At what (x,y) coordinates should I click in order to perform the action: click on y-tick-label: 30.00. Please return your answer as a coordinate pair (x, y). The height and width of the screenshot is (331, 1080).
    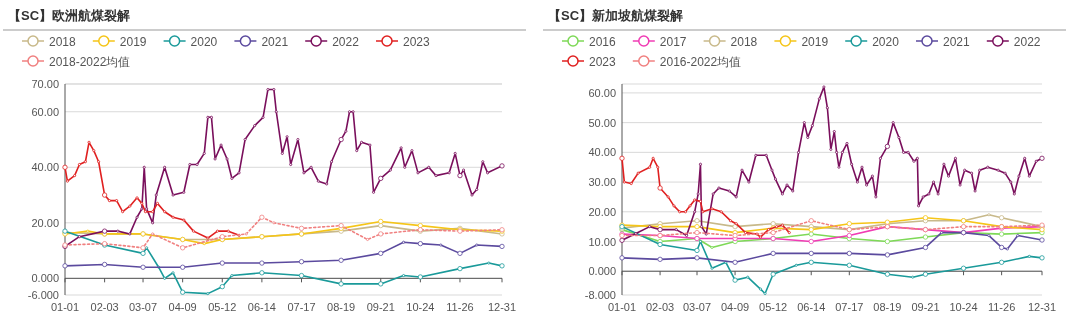
    Looking at the image, I should click on (602, 182).